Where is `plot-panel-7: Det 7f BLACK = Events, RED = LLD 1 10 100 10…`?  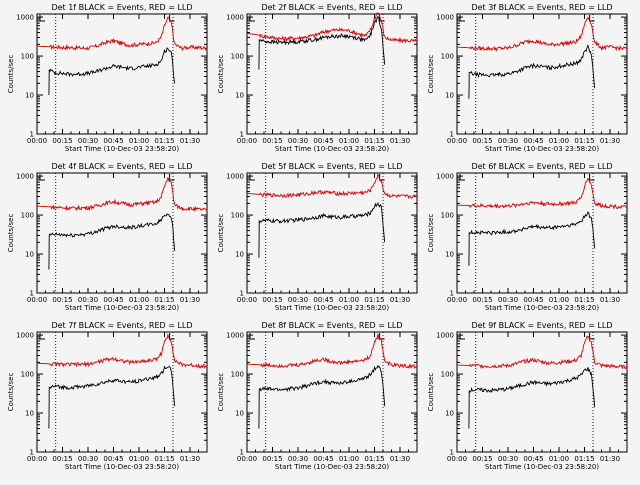 plot-panel-7: Det 7f BLACK = Events, RED = LLD 1 10 100 10… is located at coordinates (107, 396).